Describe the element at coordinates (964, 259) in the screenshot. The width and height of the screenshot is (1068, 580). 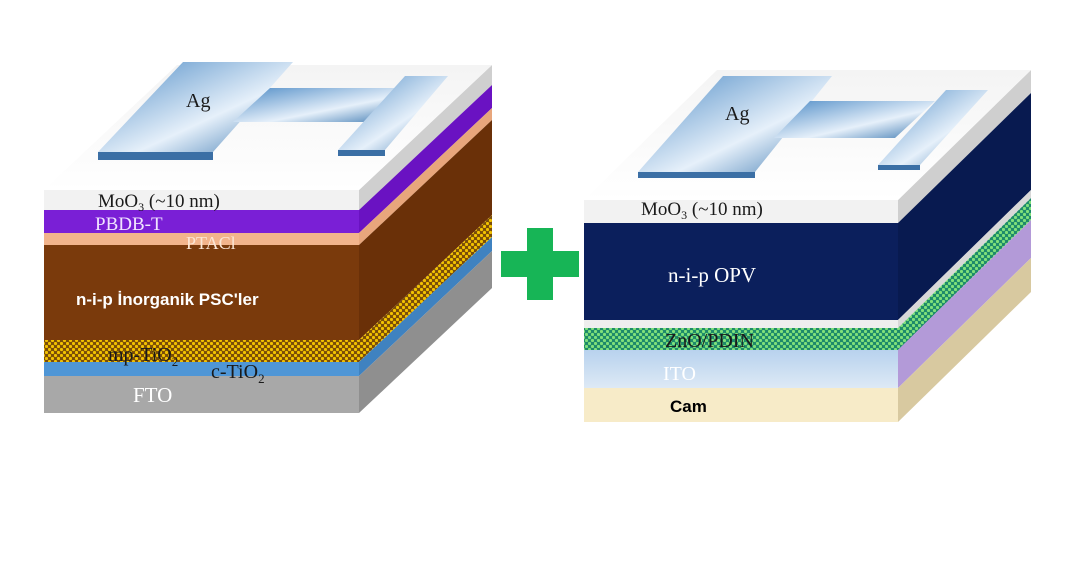
I see `side-gap` at that location.